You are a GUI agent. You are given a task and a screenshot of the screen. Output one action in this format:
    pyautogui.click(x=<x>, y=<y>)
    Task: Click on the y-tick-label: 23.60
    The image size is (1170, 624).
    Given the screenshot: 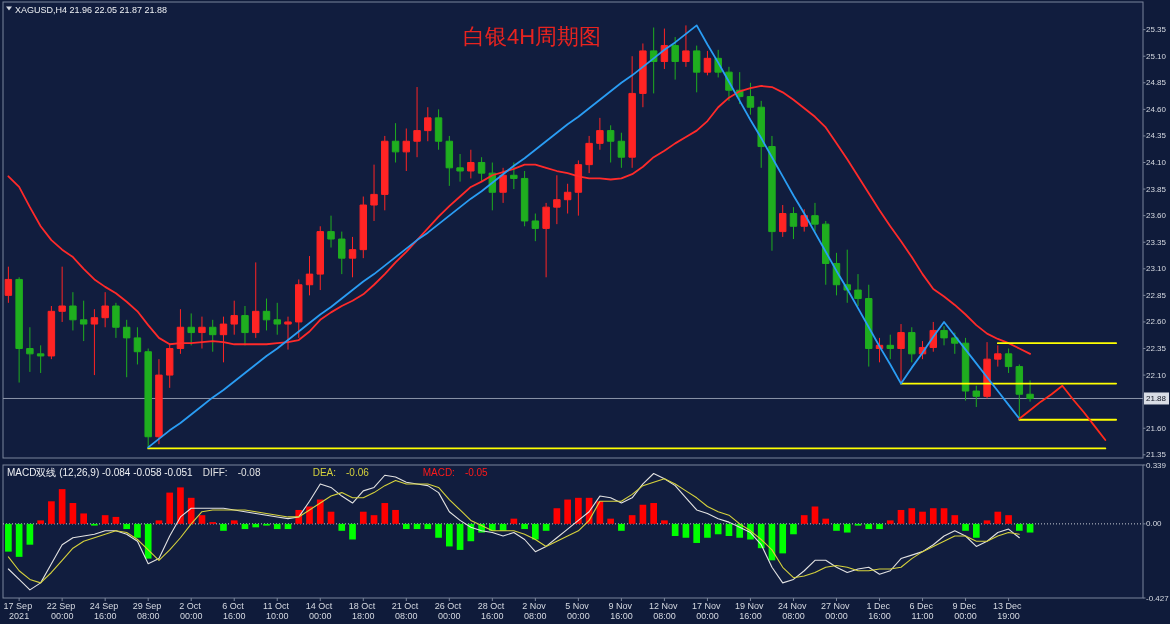 What is the action you would take?
    pyautogui.click(x=1156, y=216)
    